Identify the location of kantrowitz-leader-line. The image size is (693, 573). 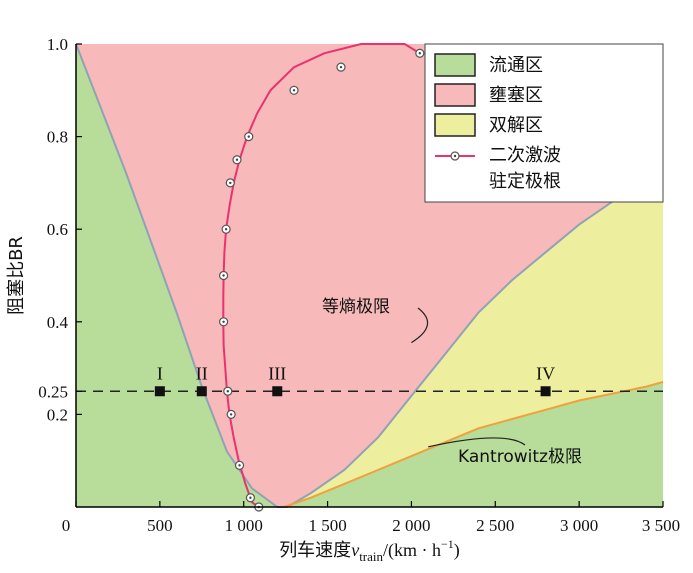
(477, 442).